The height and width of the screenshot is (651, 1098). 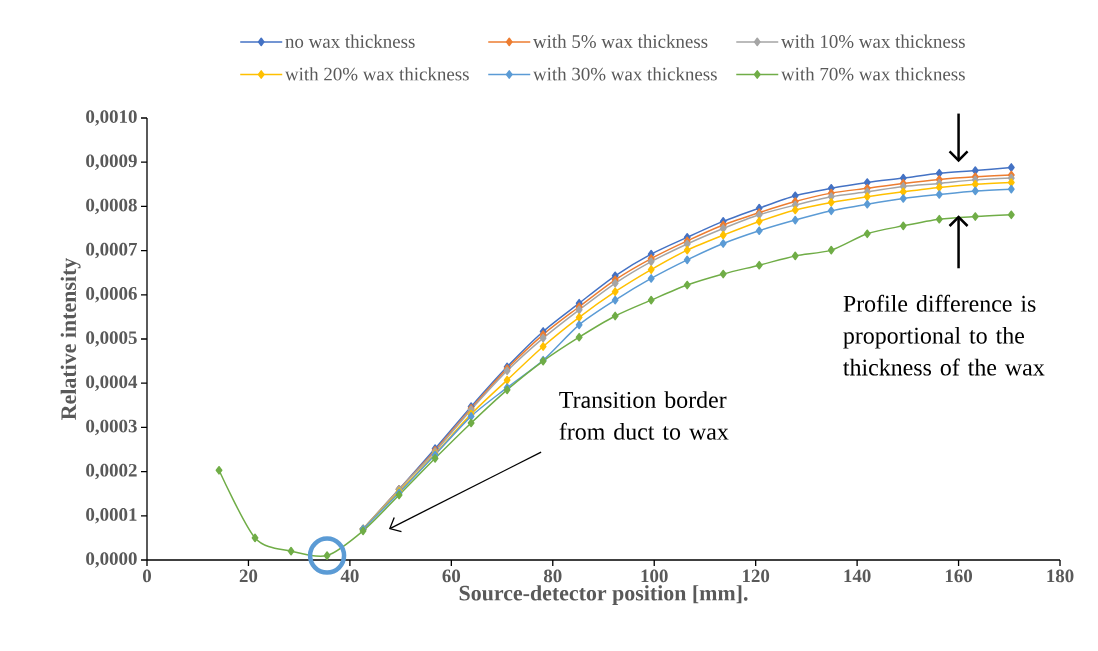 I want to click on y-tick-label: 0,0000, so click(x=111, y=560).